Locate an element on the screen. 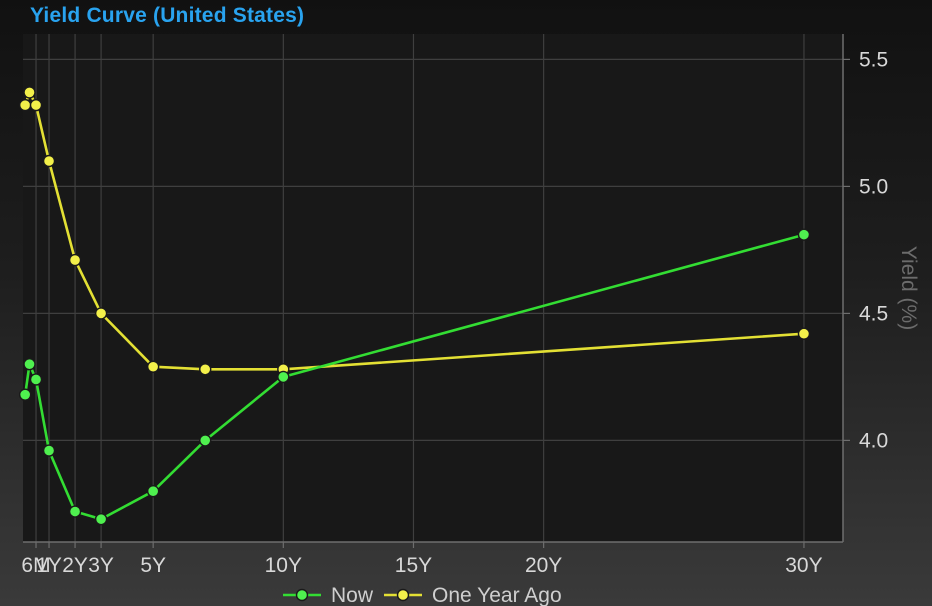 This screenshot has width=932, height=606. legend-label: Now is located at coordinates (352, 595).